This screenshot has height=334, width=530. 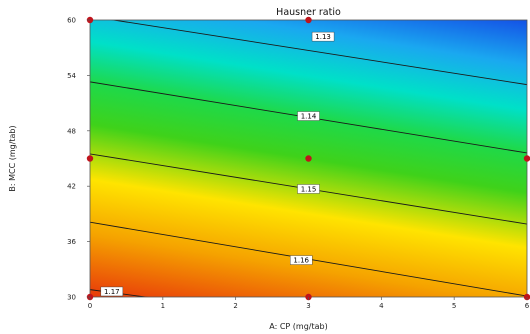 What do you see at coordinates (235, 306) in the screenshot?
I see `x-tick-label: 2` at bounding box center [235, 306].